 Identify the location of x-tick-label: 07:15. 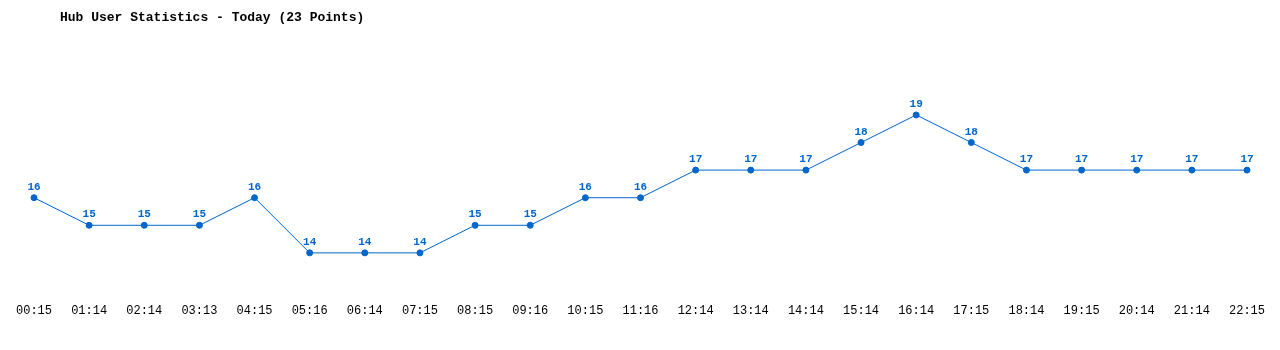
(419, 310).